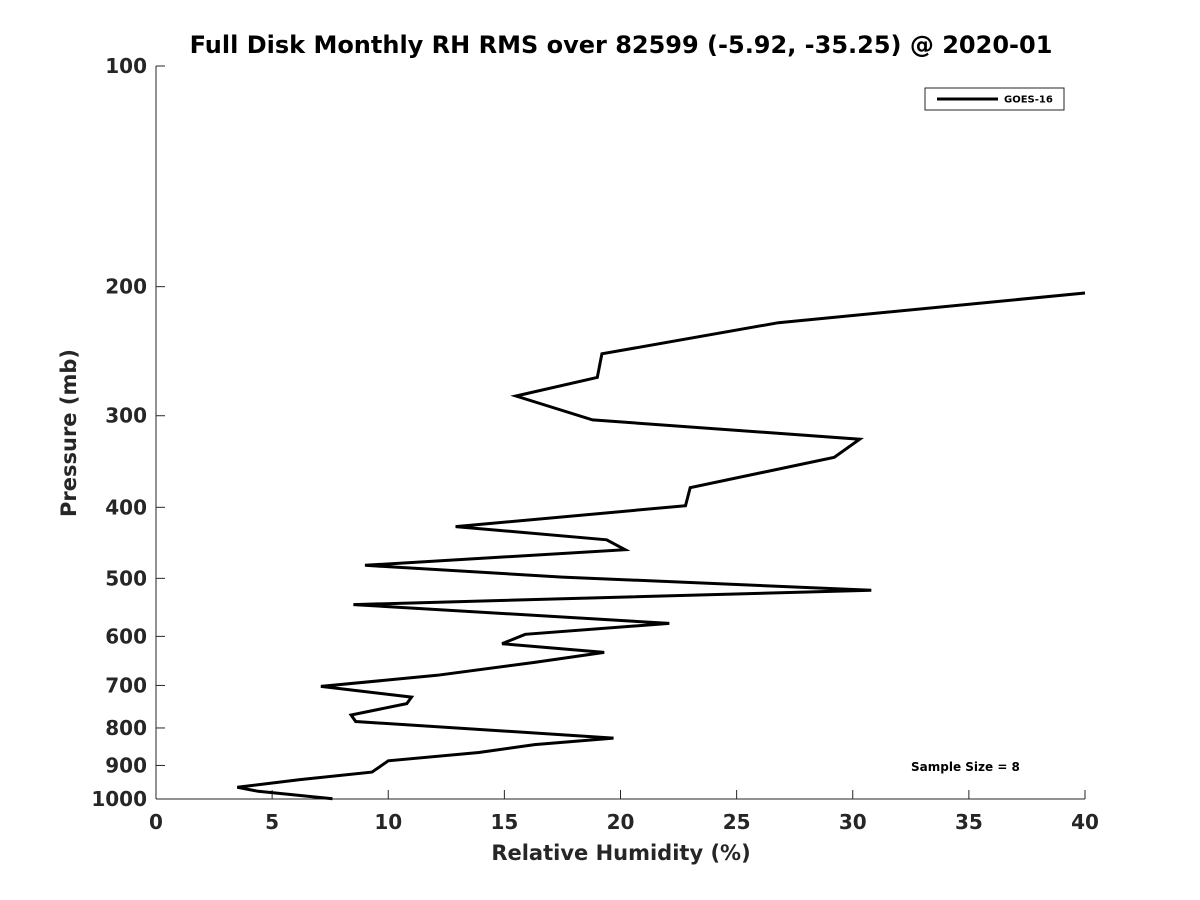 This screenshot has width=1200, height=900. I want to click on sample-size-note: Sample Size = 8, so click(965, 767).